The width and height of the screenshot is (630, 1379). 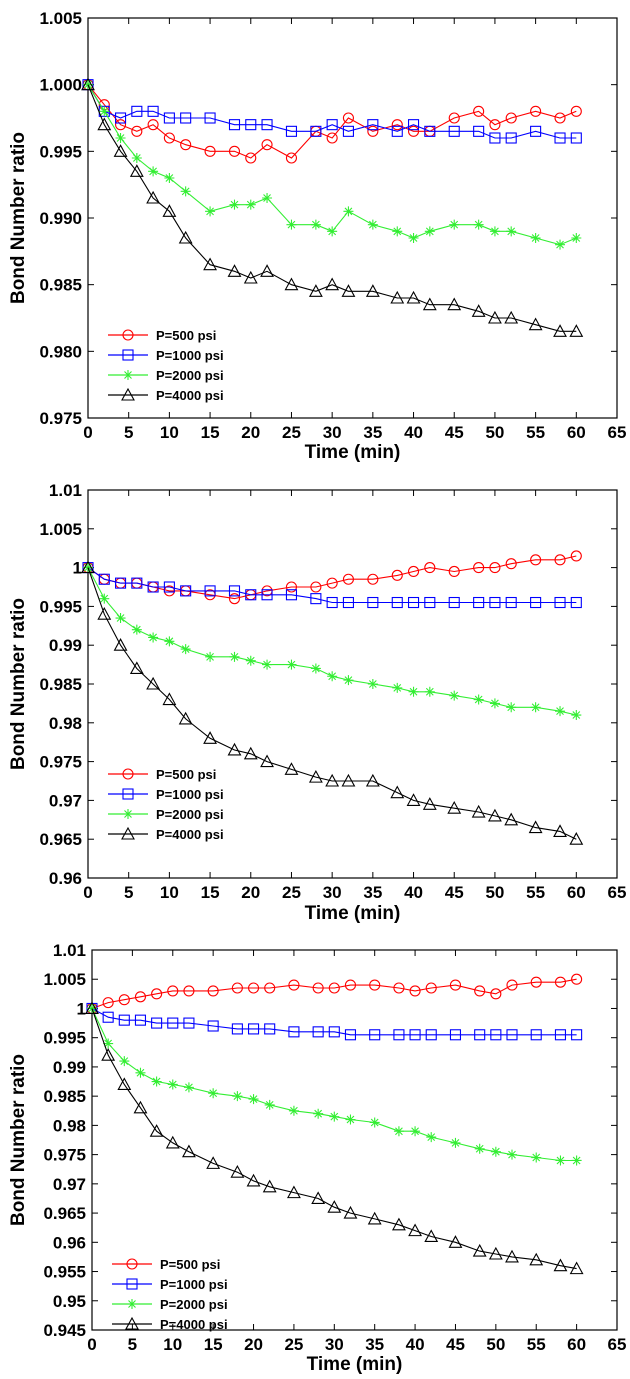 What do you see at coordinates (91, 1344) in the screenshot?
I see `x-tick-label: 0` at bounding box center [91, 1344].